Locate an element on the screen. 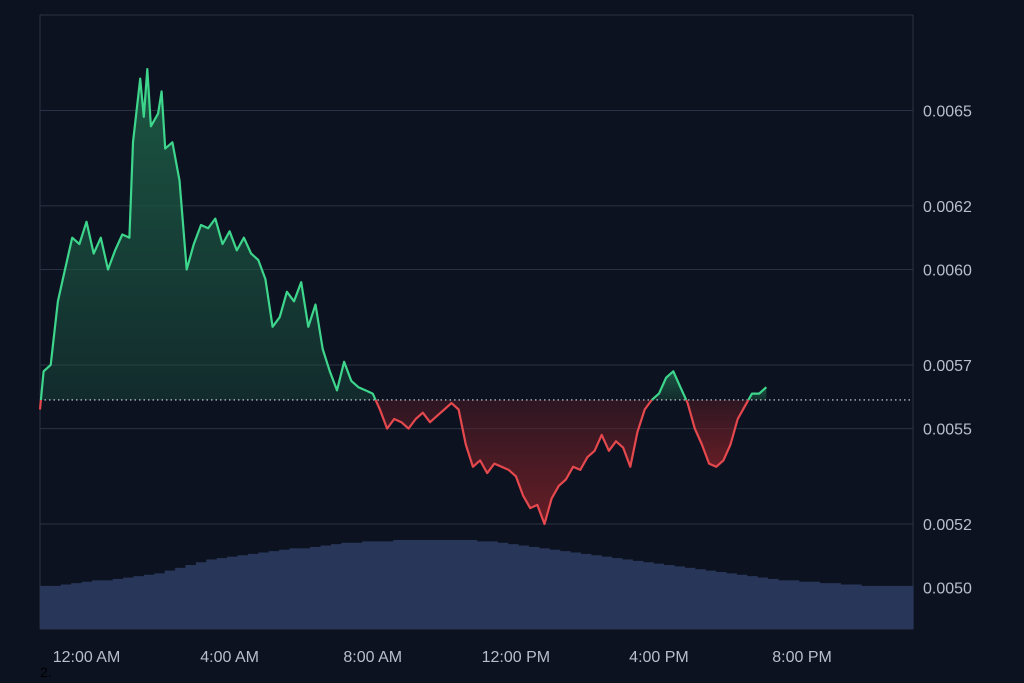 This screenshot has width=1024, height=683. y-tick-label: 0.0050 is located at coordinates (947, 589).